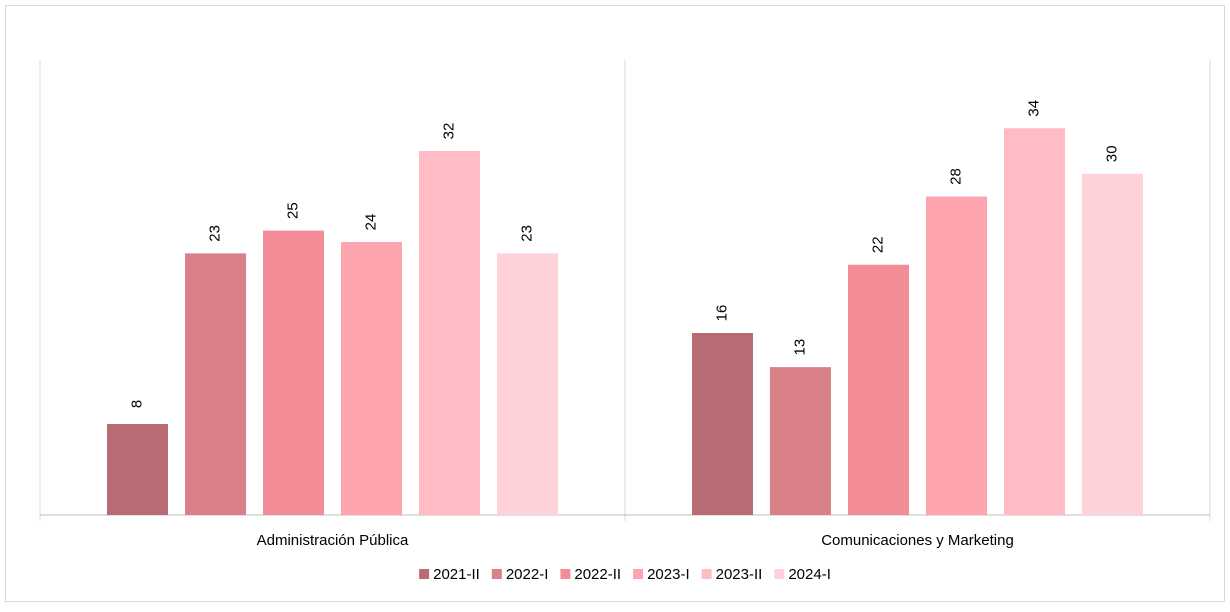  I want to click on data-label: 8, so click(136, 404).